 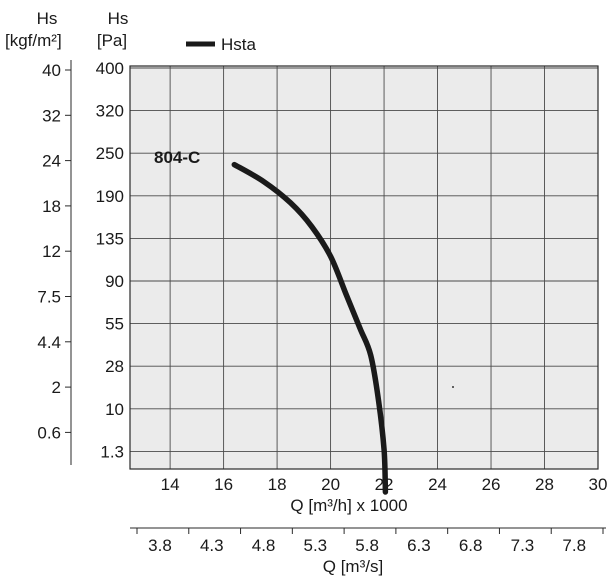 I want to click on x-primary-axis-label: Q [m³/h] x 1000, so click(x=348, y=505).